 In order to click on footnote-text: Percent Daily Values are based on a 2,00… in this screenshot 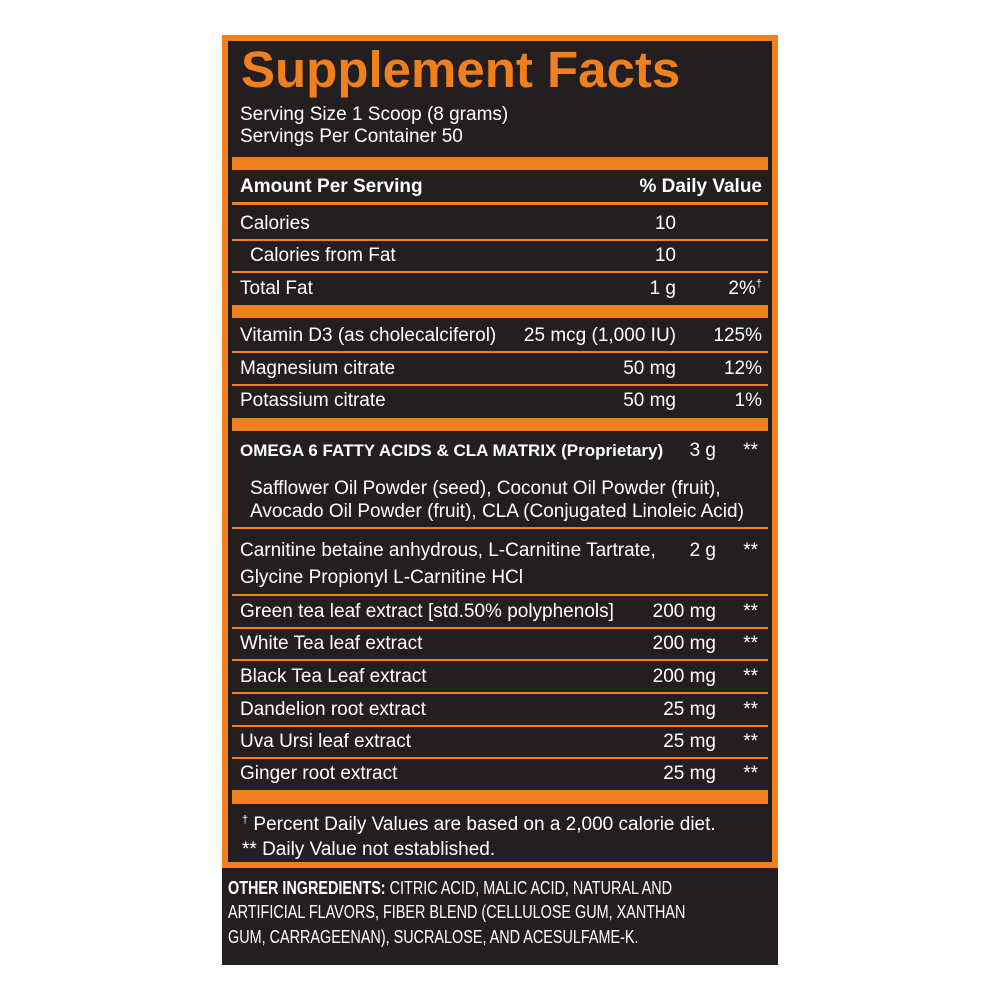, I will do `click(484, 824)`.